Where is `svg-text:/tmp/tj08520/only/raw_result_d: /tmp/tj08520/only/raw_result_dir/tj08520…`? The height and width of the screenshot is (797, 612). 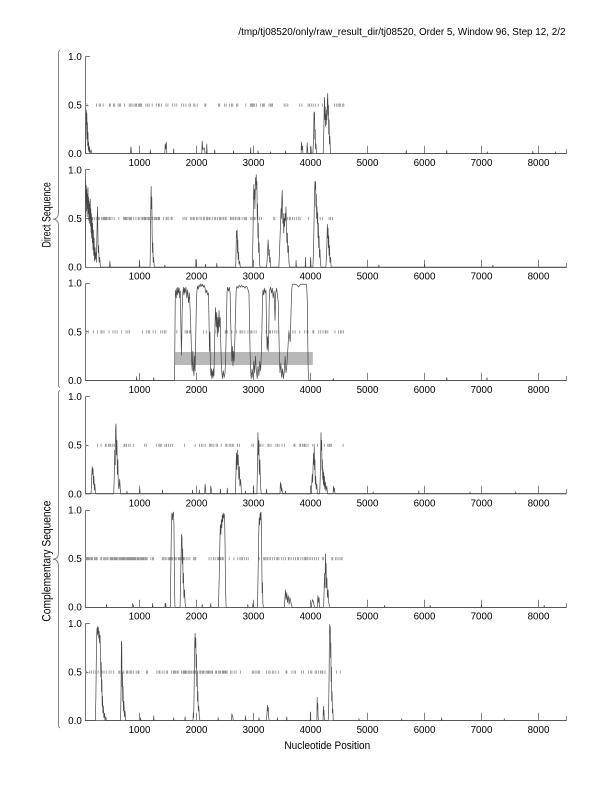
svg-text:/tmp/tj08520/only/raw_result_d: /tmp/tj08520/only/raw_result_dir/tj08520… is located at coordinates (401, 32).